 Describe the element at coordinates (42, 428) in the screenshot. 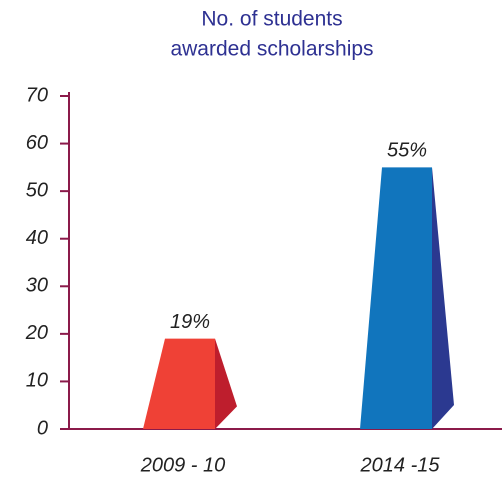

I see `y-tick-label: 0` at that location.